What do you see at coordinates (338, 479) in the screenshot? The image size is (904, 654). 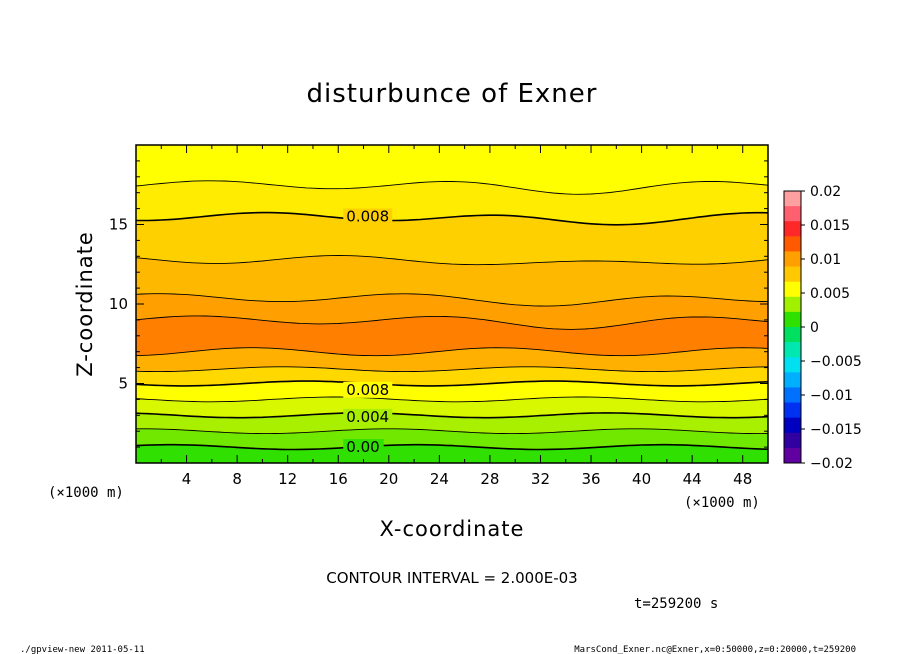 I see `x-tick-label: 16` at bounding box center [338, 479].